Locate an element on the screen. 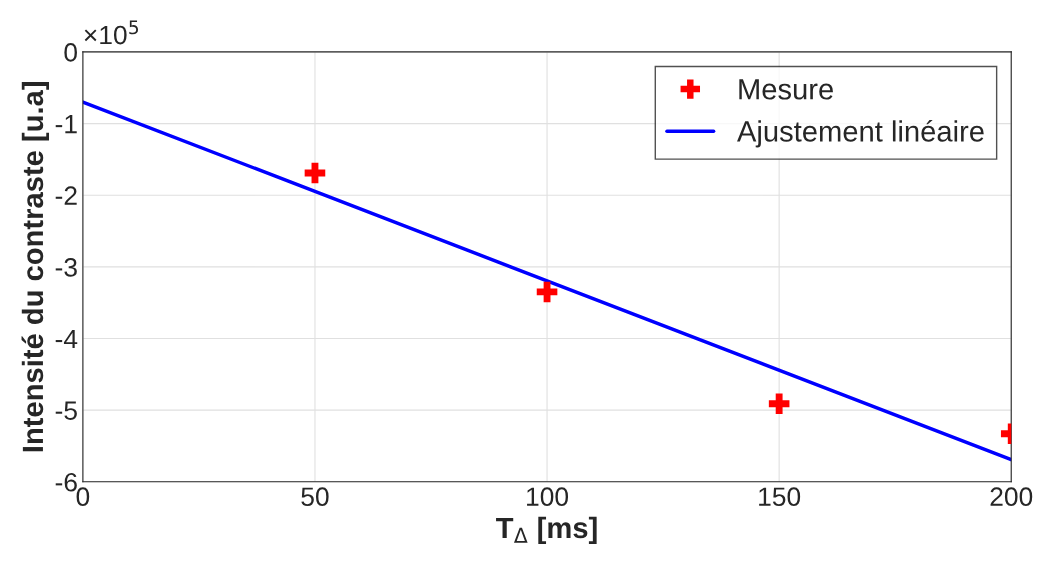  x-axis-title: T$_{Δ}$ [ms] is located at coordinates (546, 530).